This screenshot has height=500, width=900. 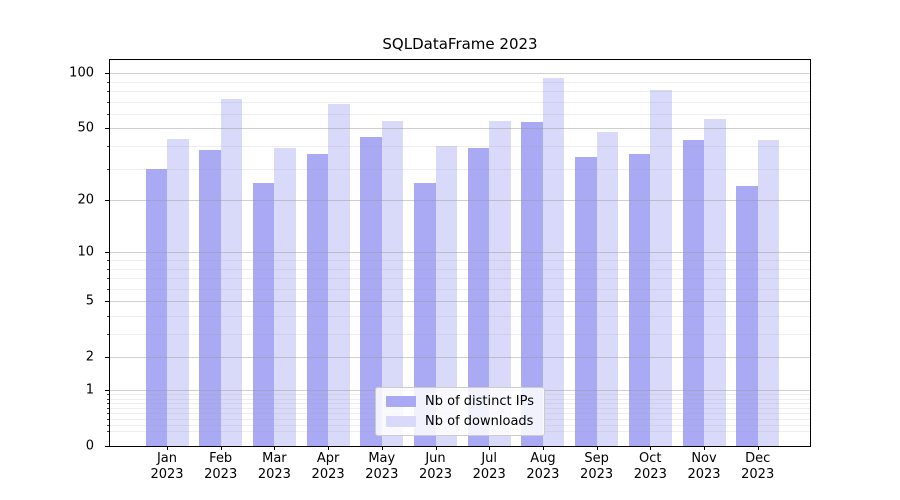 I want to click on x-tick-label-jun: Jun 2023, so click(x=435, y=466).